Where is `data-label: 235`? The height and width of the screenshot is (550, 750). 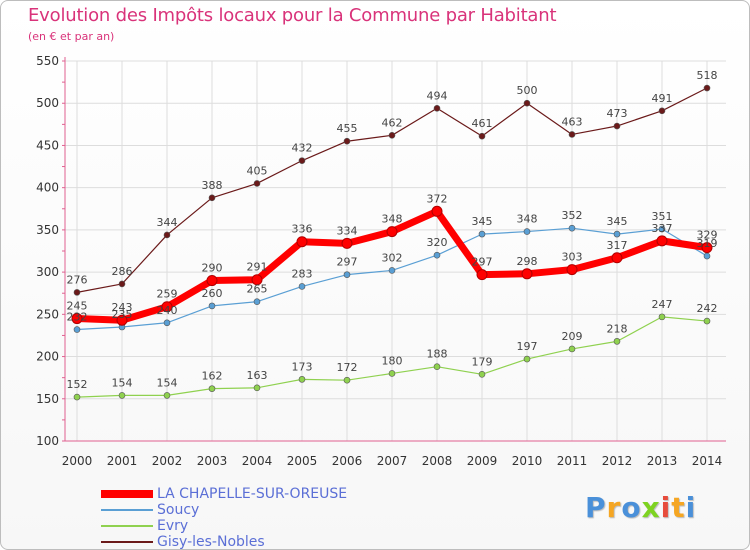
data-label: 235 is located at coordinates (122, 314).